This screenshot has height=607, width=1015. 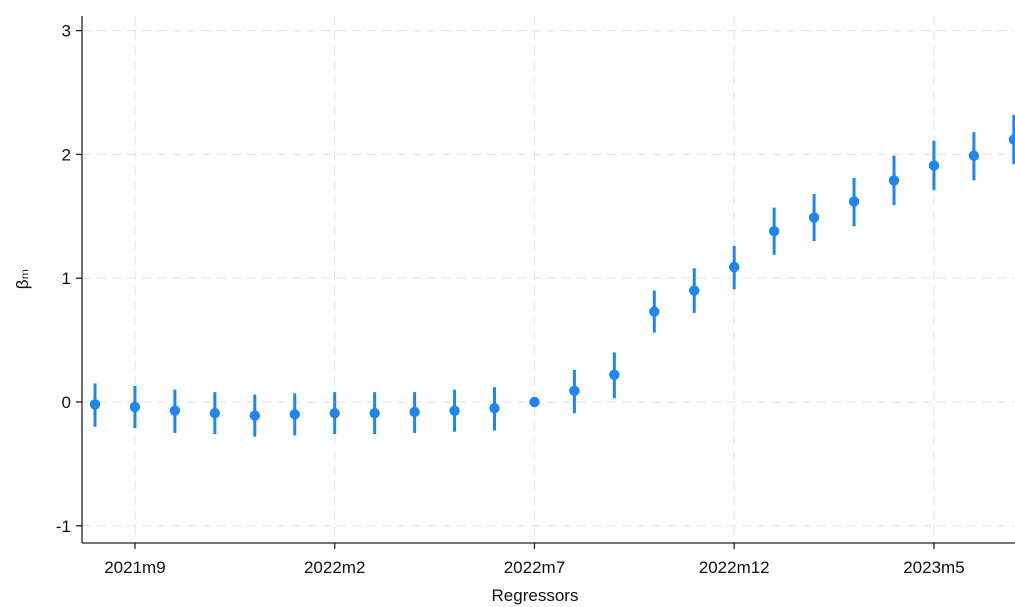 I want to click on x-tick-label: 2022m2, so click(x=334, y=567).